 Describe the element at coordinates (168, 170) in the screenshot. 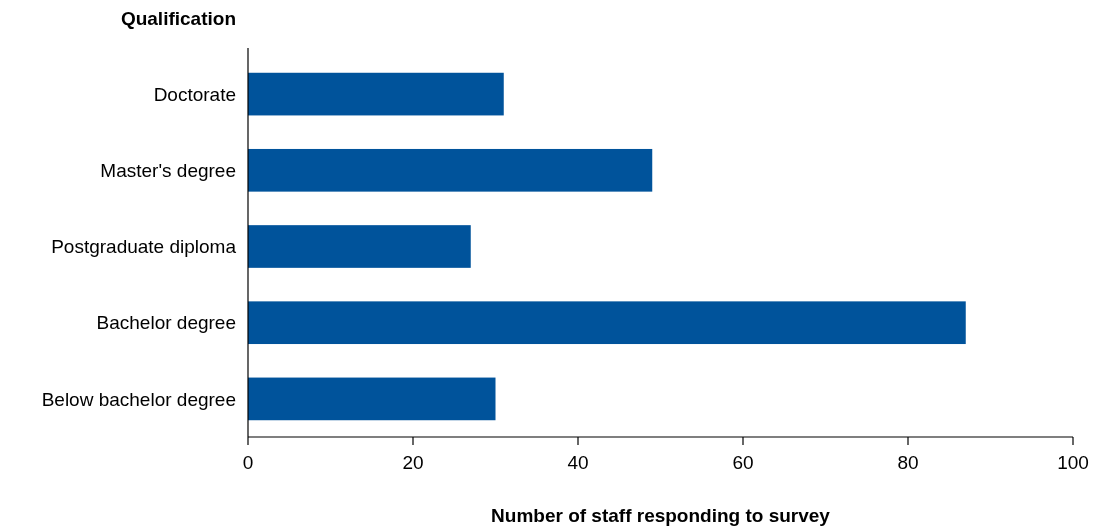

I see `y-tick-label: Master's degree` at that location.